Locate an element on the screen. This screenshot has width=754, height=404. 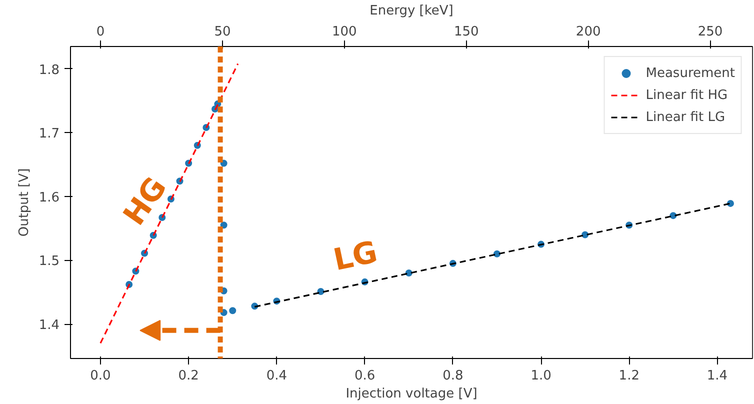
y-tick-label: 1.7 is located at coordinates (49, 134).